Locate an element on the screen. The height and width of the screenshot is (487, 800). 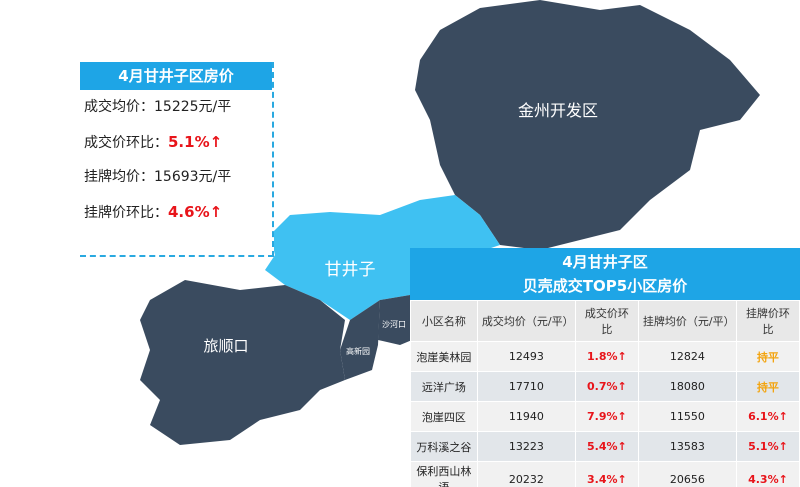
table-row: 泡崖美林园 12493 1.8%↑ 12824 持平 is located at coordinates (605, 356).